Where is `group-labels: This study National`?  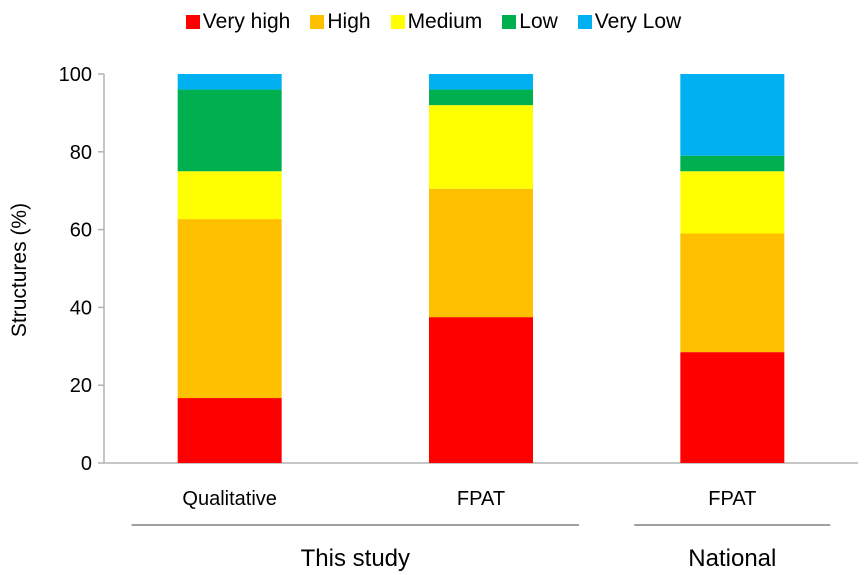
group-labels: This study National is located at coordinates (481, 548).